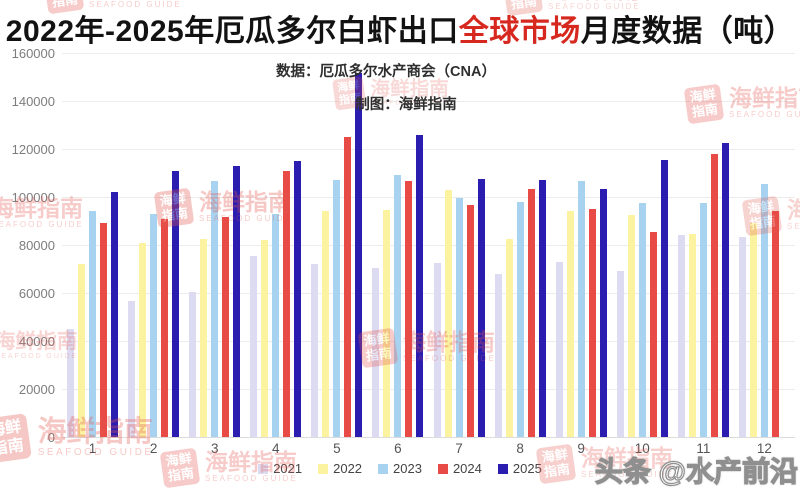  Describe the element at coordinates (288, 468) in the screenshot. I see `legend-label-2021: 2021` at that location.